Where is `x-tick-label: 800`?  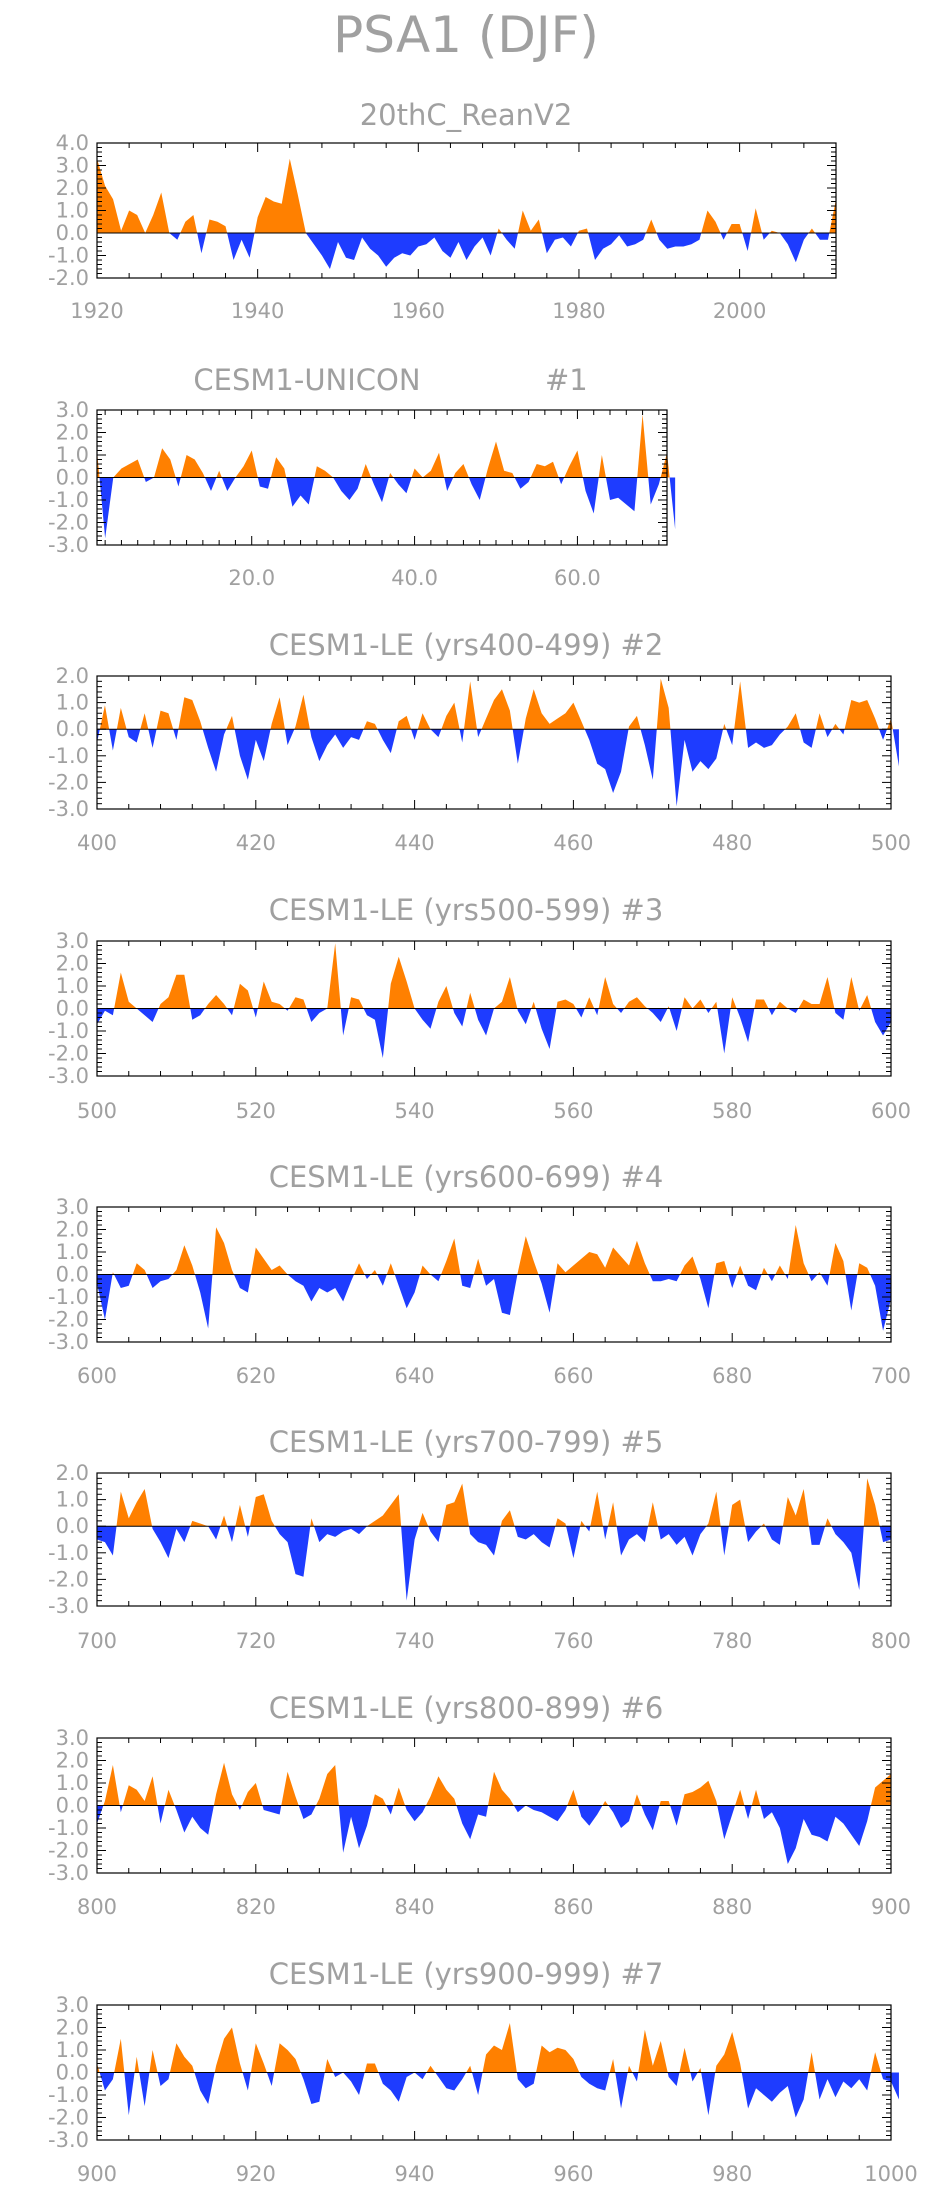
x-tick-label: 800 is located at coordinates (97, 1907).